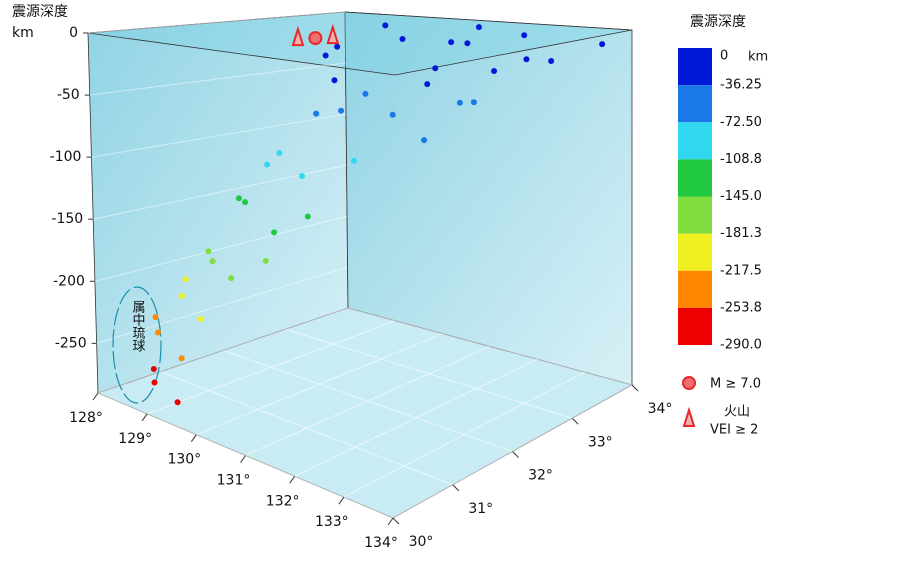 This screenshot has height=561, width=903. Describe the element at coordinates (741, 85) in the screenshot. I see `colorbar-label: -36.25` at that location.